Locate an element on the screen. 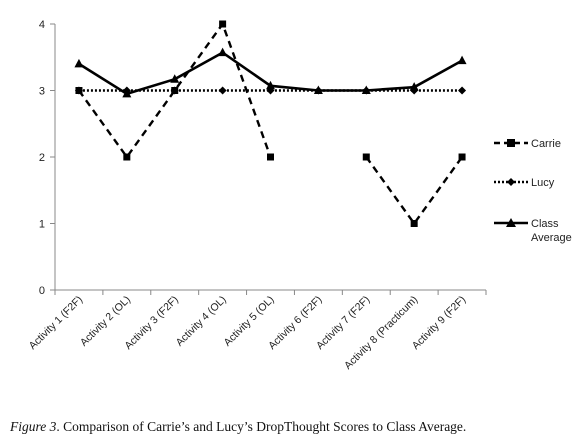 The height and width of the screenshot is (446, 585). y-tick-label: 2 is located at coordinates (42, 158).